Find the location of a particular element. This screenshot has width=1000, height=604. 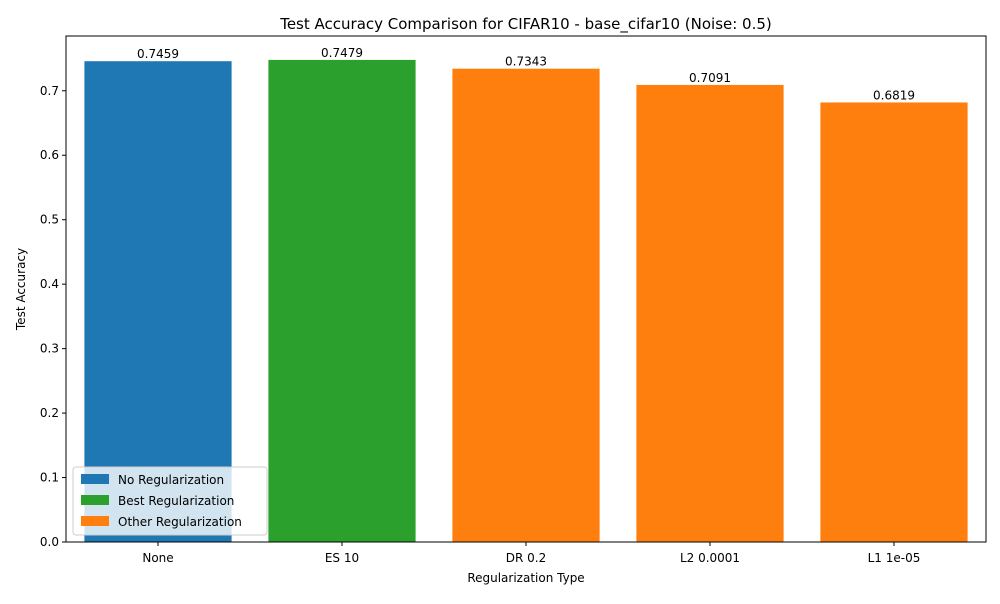

bar-value-label: 0.6819 is located at coordinates (894, 95).